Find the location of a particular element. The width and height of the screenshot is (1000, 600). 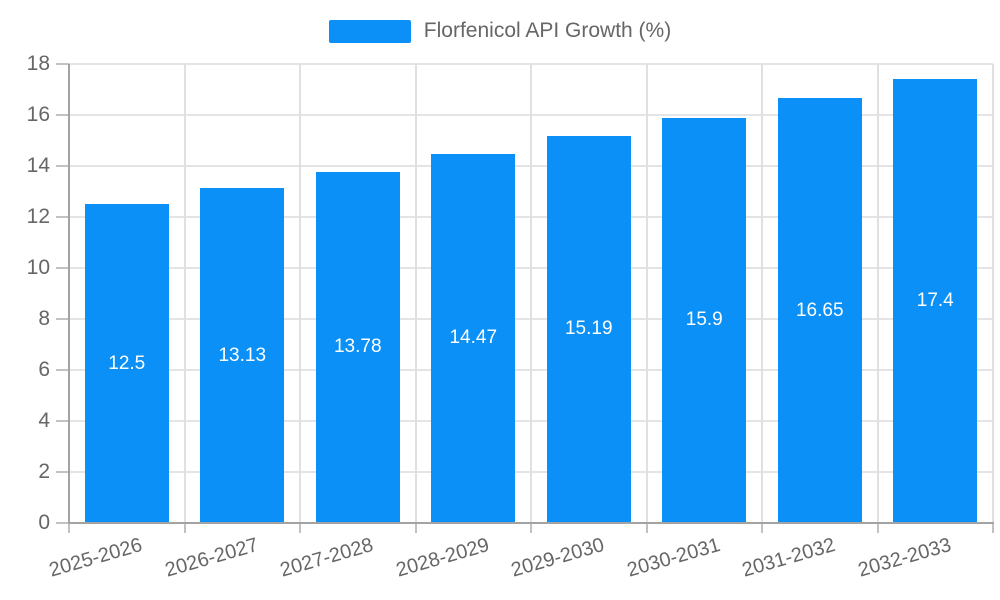

x-tick-label: 2029-2030 is located at coordinates (557, 558).